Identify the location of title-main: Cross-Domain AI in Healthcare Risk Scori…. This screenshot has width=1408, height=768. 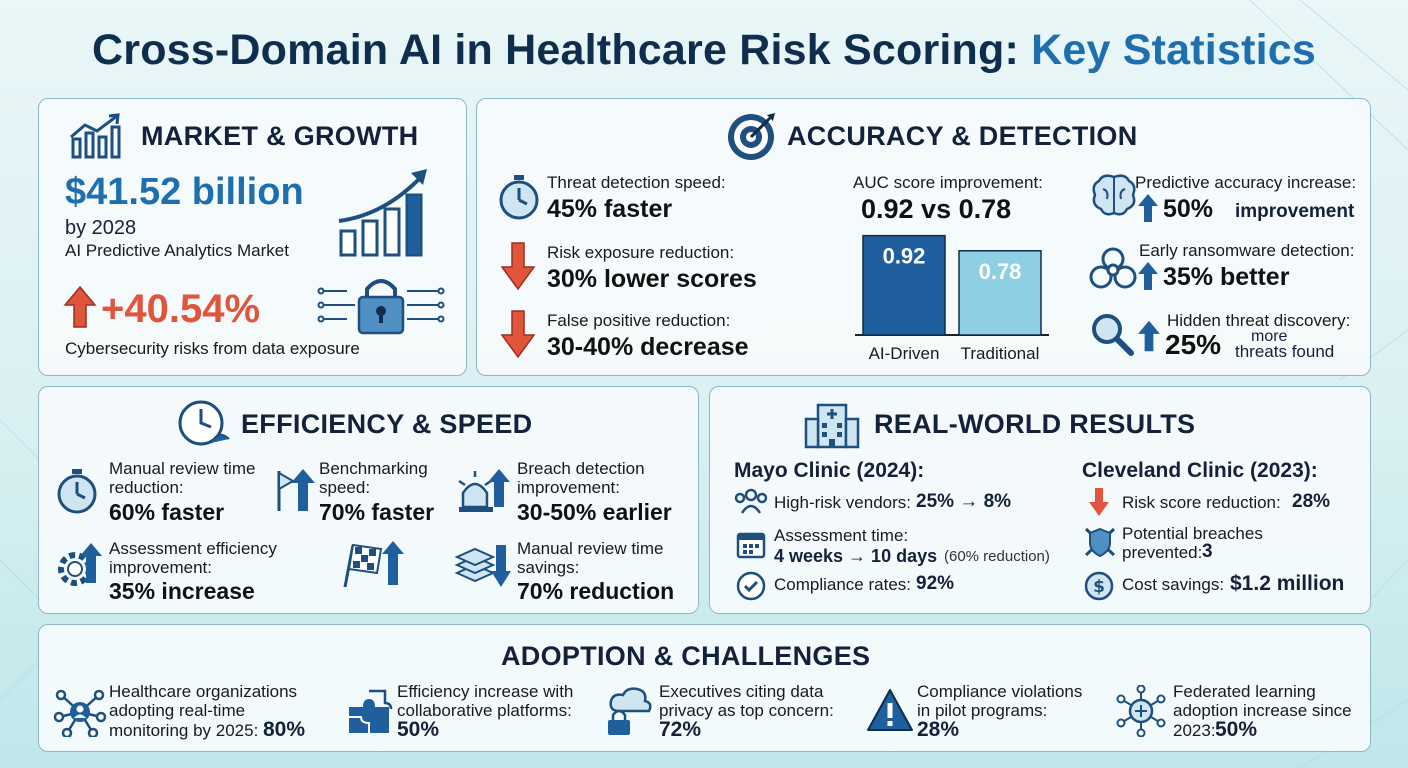
(555, 50).